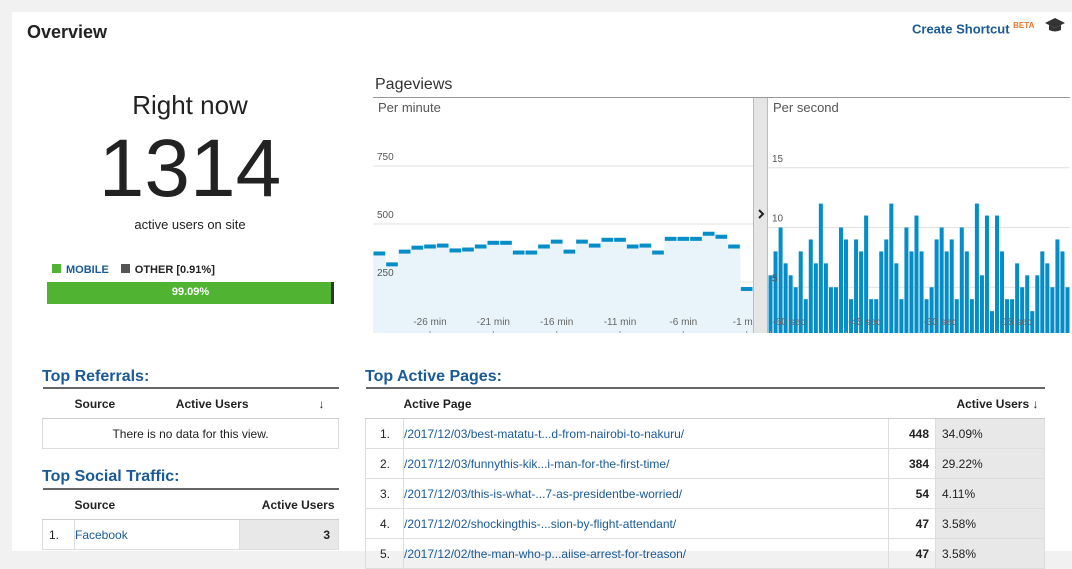 This screenshot has width=1072, height=569. What do you see at coordinates (563, 283) in the screenshot?
I see `area` at bounding box center [563, 283].